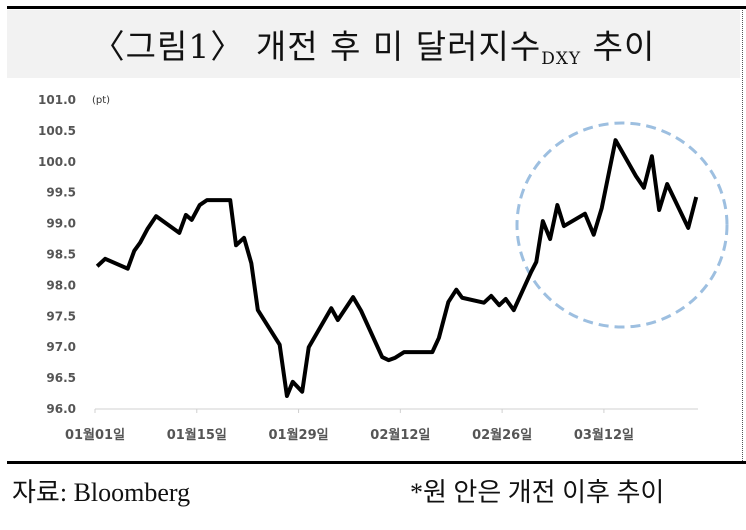 This screenshot has height=530, width=746. What do you see at coordinates (101, 100) in the screenshot?
I see `y-unit-label: (pt)` at bounding box center [101, 100].